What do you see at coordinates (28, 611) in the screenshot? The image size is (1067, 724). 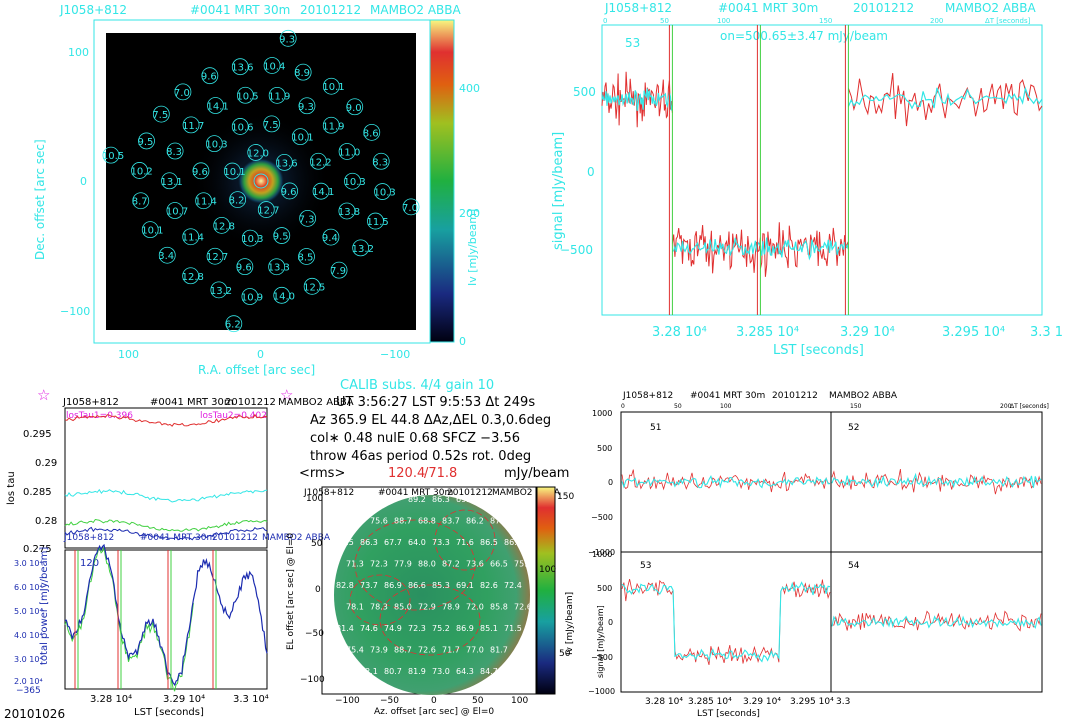 I see `tp-y-tick: 5.0 10⁴` at bounding box center [28, 611].